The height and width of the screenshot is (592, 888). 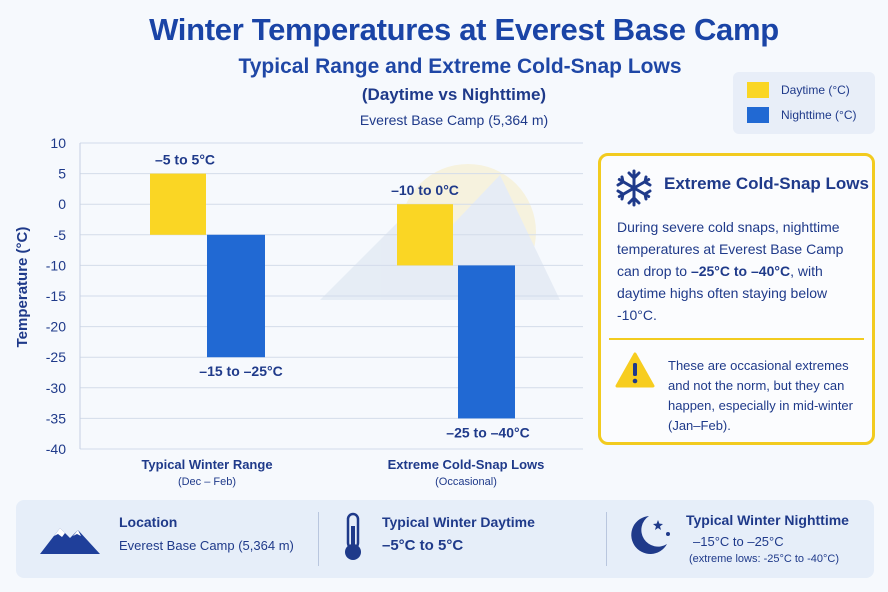 What do you see at coordinates (738, 541) in the screenshot?
I see `footer-nighttime-value: –15°C to –25°C` at bounding box center [738, 541].